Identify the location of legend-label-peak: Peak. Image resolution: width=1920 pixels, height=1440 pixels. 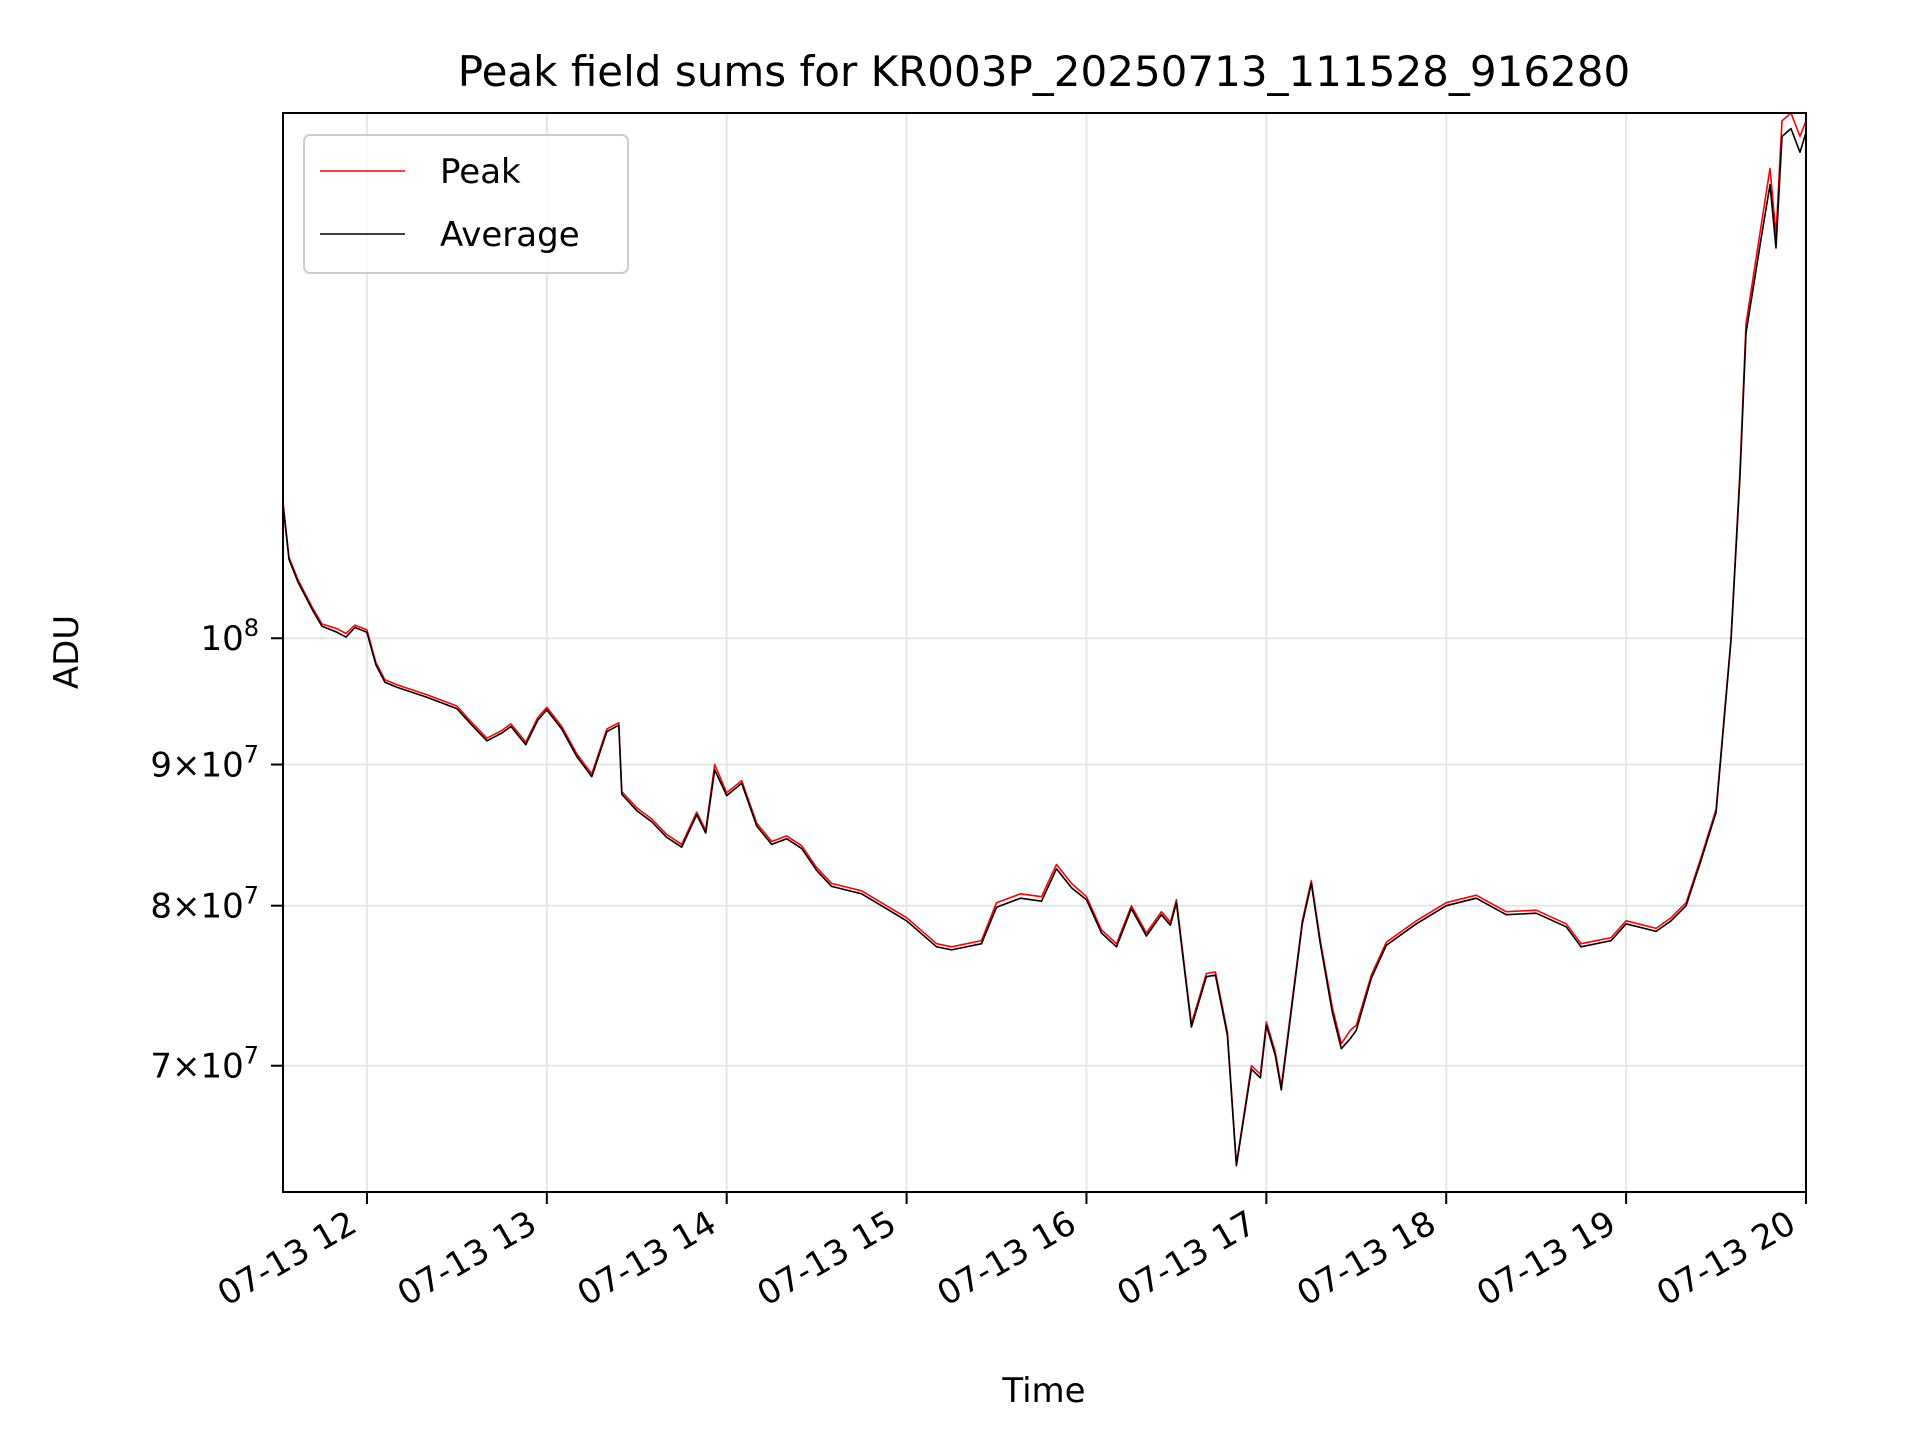
(480, 172).